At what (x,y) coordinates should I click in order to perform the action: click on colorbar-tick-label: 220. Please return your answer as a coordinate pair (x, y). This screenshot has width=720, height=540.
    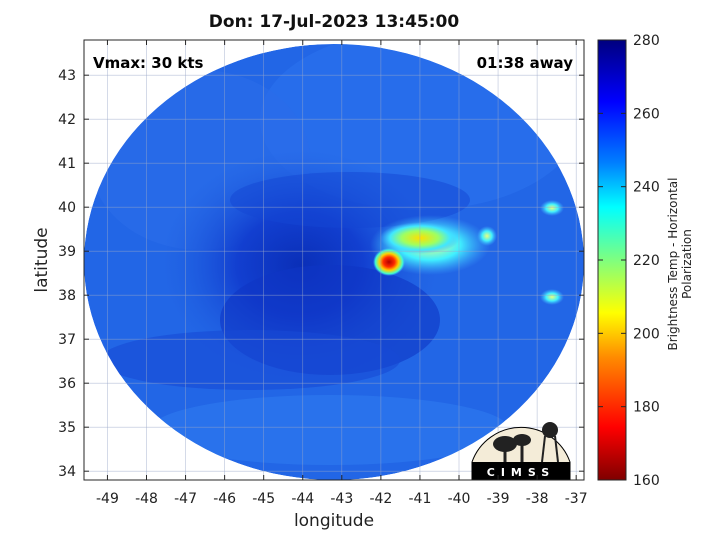
    Looking at the image, I should click on (646, 261).